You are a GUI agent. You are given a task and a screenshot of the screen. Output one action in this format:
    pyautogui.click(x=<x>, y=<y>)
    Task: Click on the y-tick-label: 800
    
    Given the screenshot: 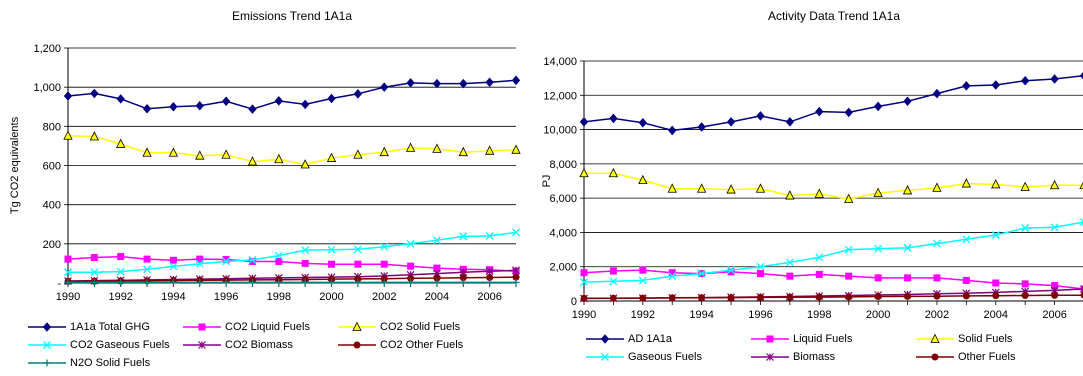 What is the action you would take?
    pyautogui.click(x=52, y=127)
    